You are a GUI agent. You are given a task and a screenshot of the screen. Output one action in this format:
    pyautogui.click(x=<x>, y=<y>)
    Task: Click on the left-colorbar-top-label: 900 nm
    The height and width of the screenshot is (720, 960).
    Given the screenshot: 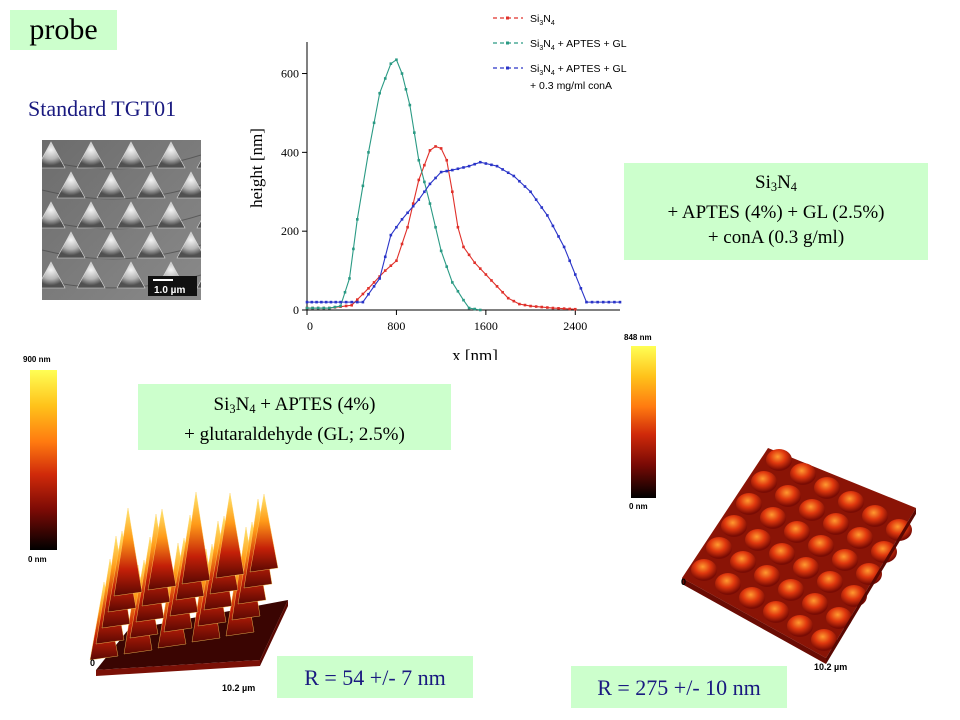 What is the action you would take?
    pyautogui.click(x=37, y=359)
    